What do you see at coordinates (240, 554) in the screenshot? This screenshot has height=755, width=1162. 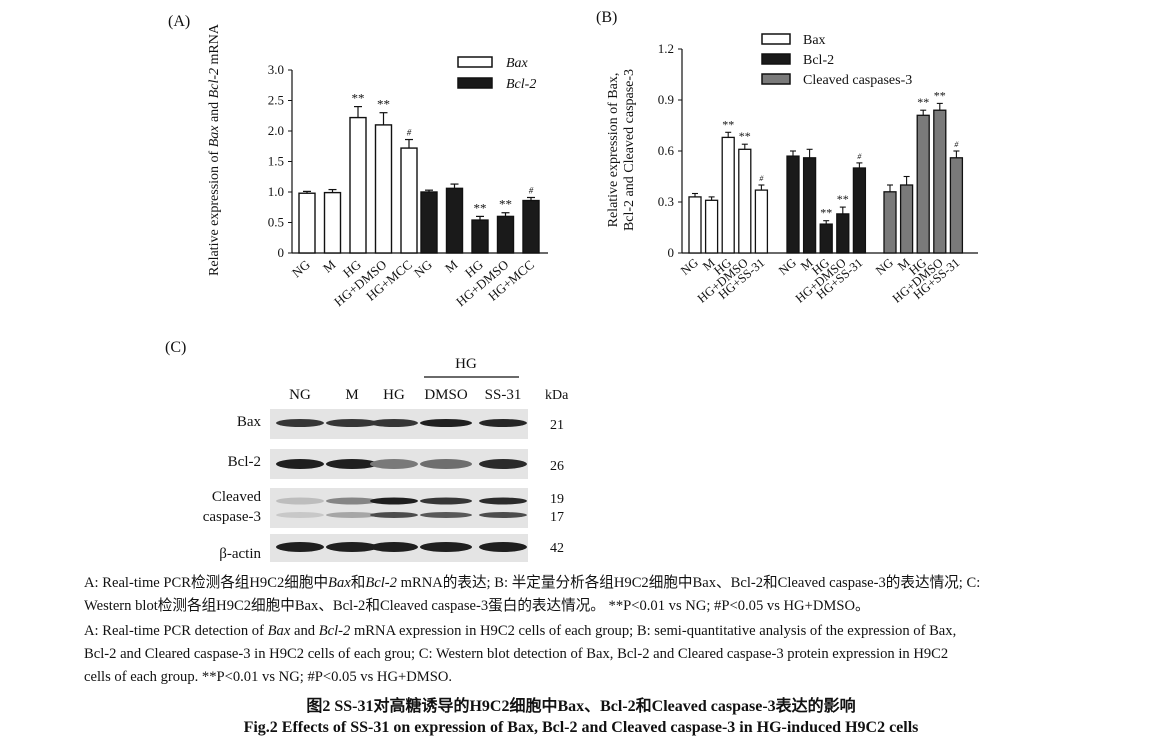 I see `blot-row-label: β-actin` at bounding box center [240, 554].